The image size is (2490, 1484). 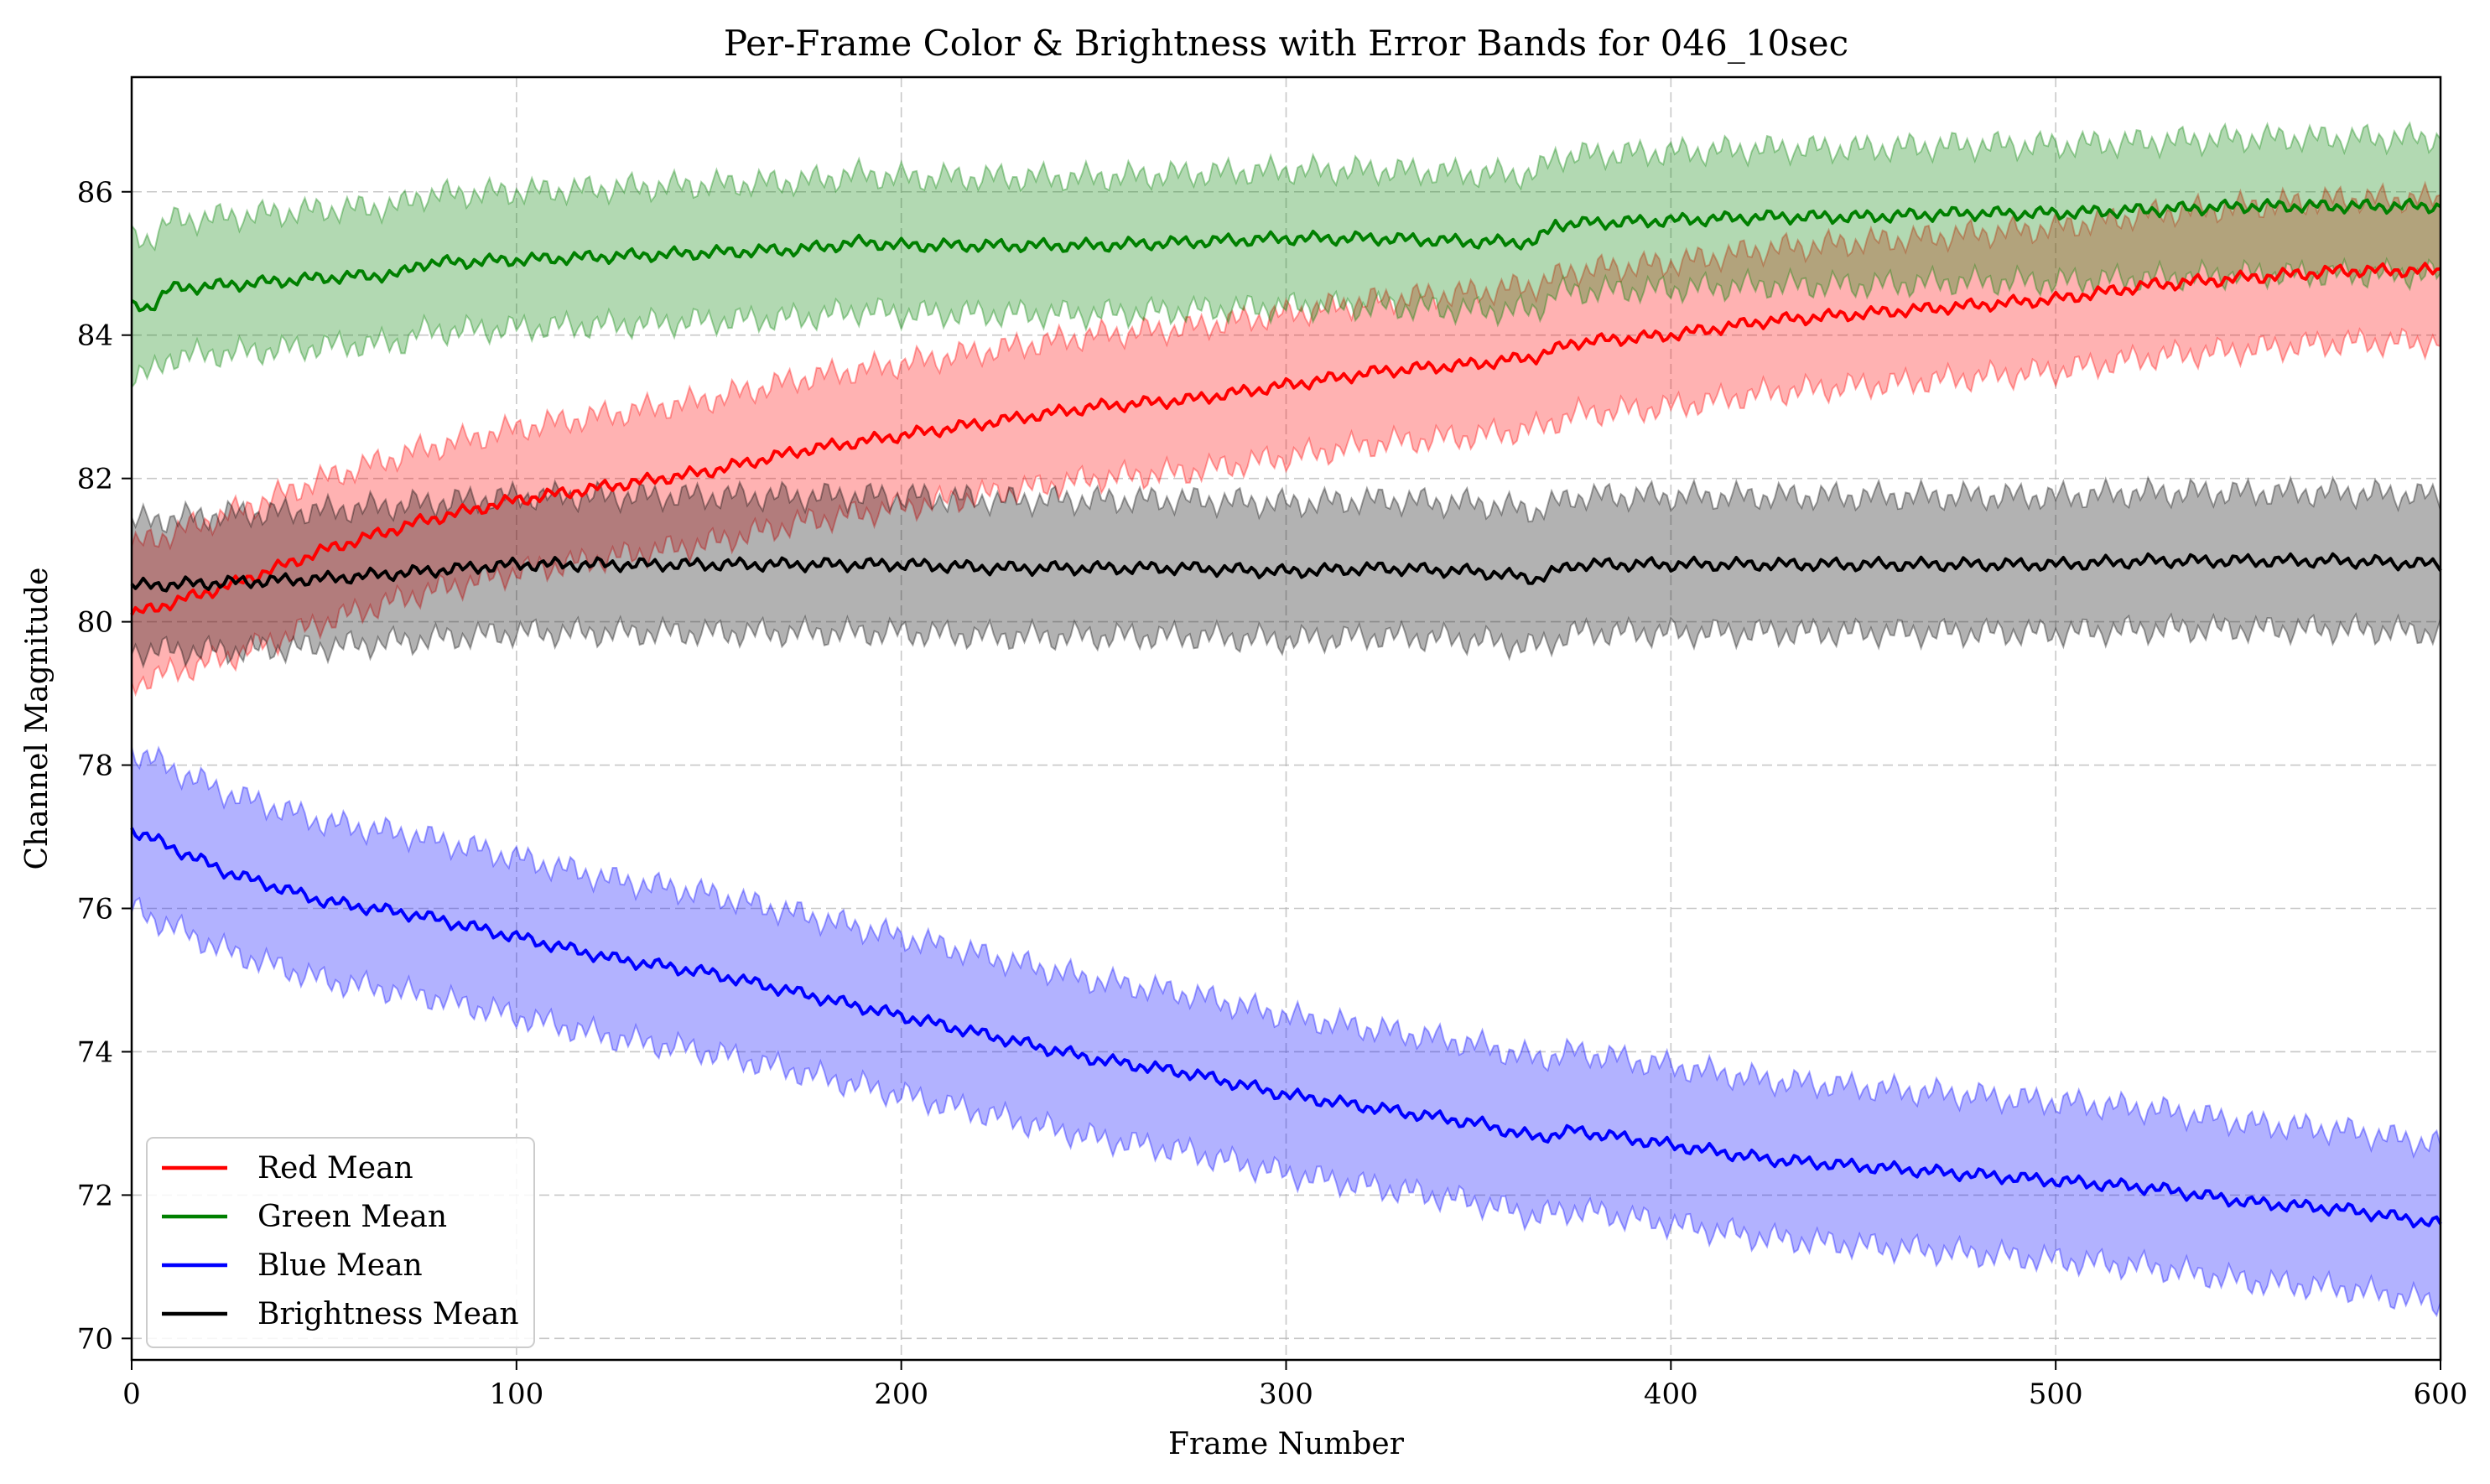 I want to click on y-tick-label: 82, so click(x=95, y=479).